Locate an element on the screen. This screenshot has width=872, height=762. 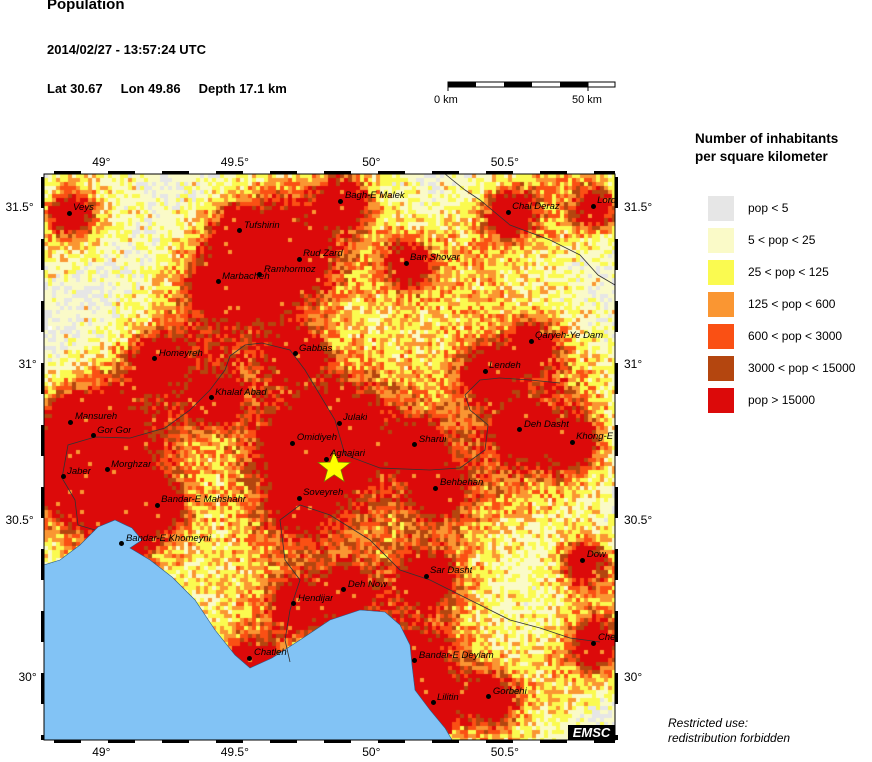
city-label: Qaryeh-Ye Dam is located at coordinates (569, 336).